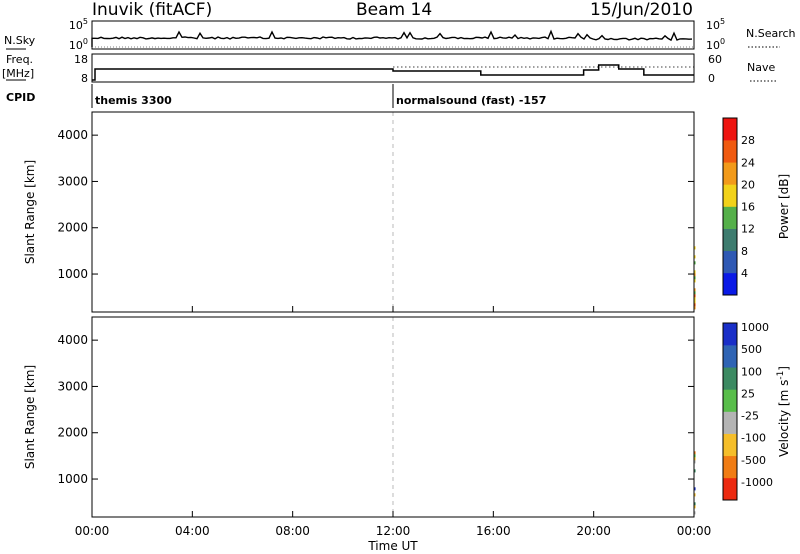  Describe the element at coordinates (72, 340) in the screenshot. I see `velocity-ytick-label-3: 4000` at that location.